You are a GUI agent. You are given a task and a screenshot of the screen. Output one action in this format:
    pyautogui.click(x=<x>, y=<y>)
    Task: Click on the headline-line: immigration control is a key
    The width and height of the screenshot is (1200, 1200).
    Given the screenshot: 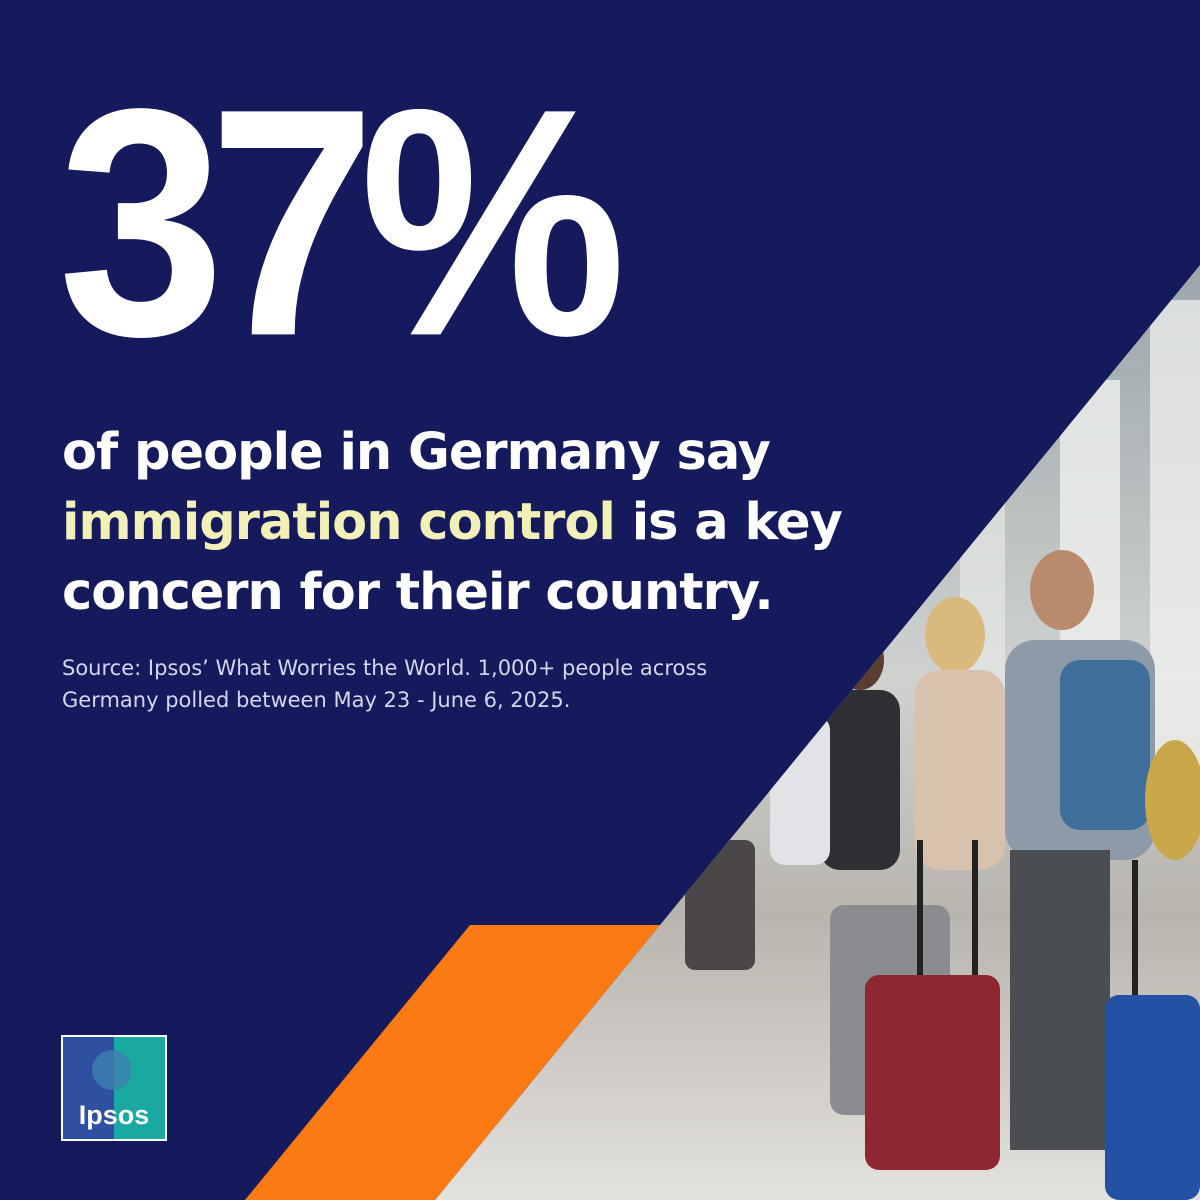 What is the action you would take?
    pyautogui.click(x=452, y=523)
    